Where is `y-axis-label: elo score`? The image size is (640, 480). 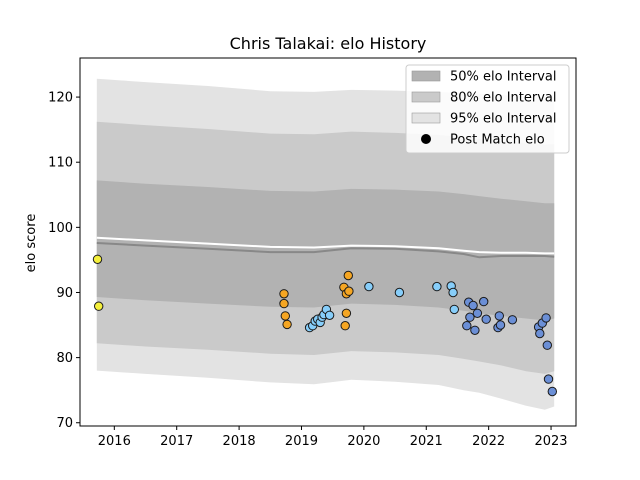
y-axis-label: elo score is located at coordinates (31, 243).